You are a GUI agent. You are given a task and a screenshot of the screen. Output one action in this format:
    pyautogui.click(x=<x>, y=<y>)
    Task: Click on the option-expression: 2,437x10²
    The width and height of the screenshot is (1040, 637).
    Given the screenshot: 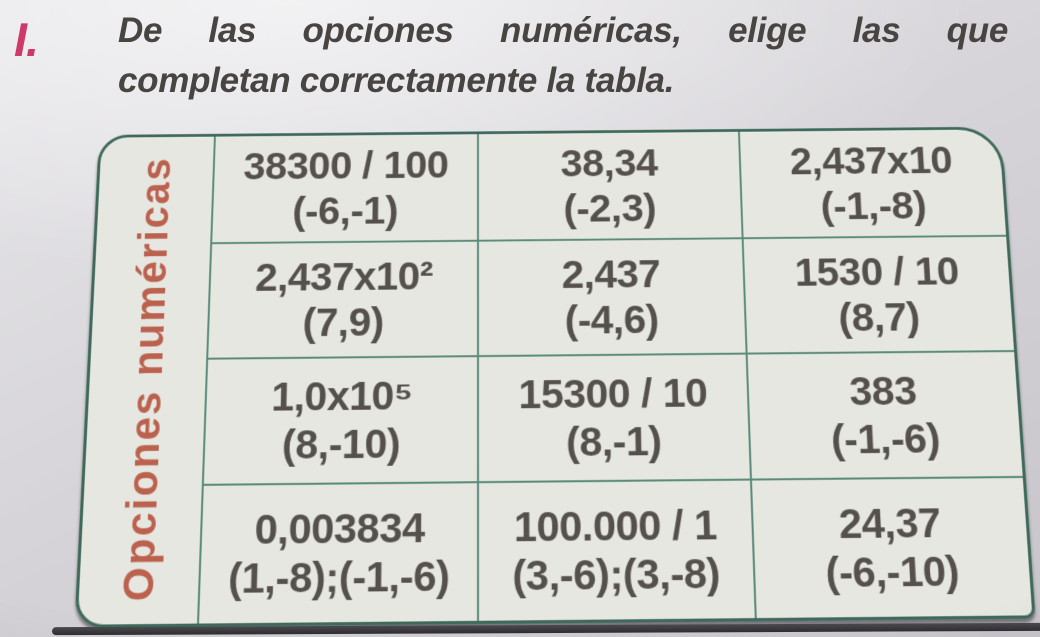 What is the action you would take?
    pyautogui.click(x=343, y=276)
    